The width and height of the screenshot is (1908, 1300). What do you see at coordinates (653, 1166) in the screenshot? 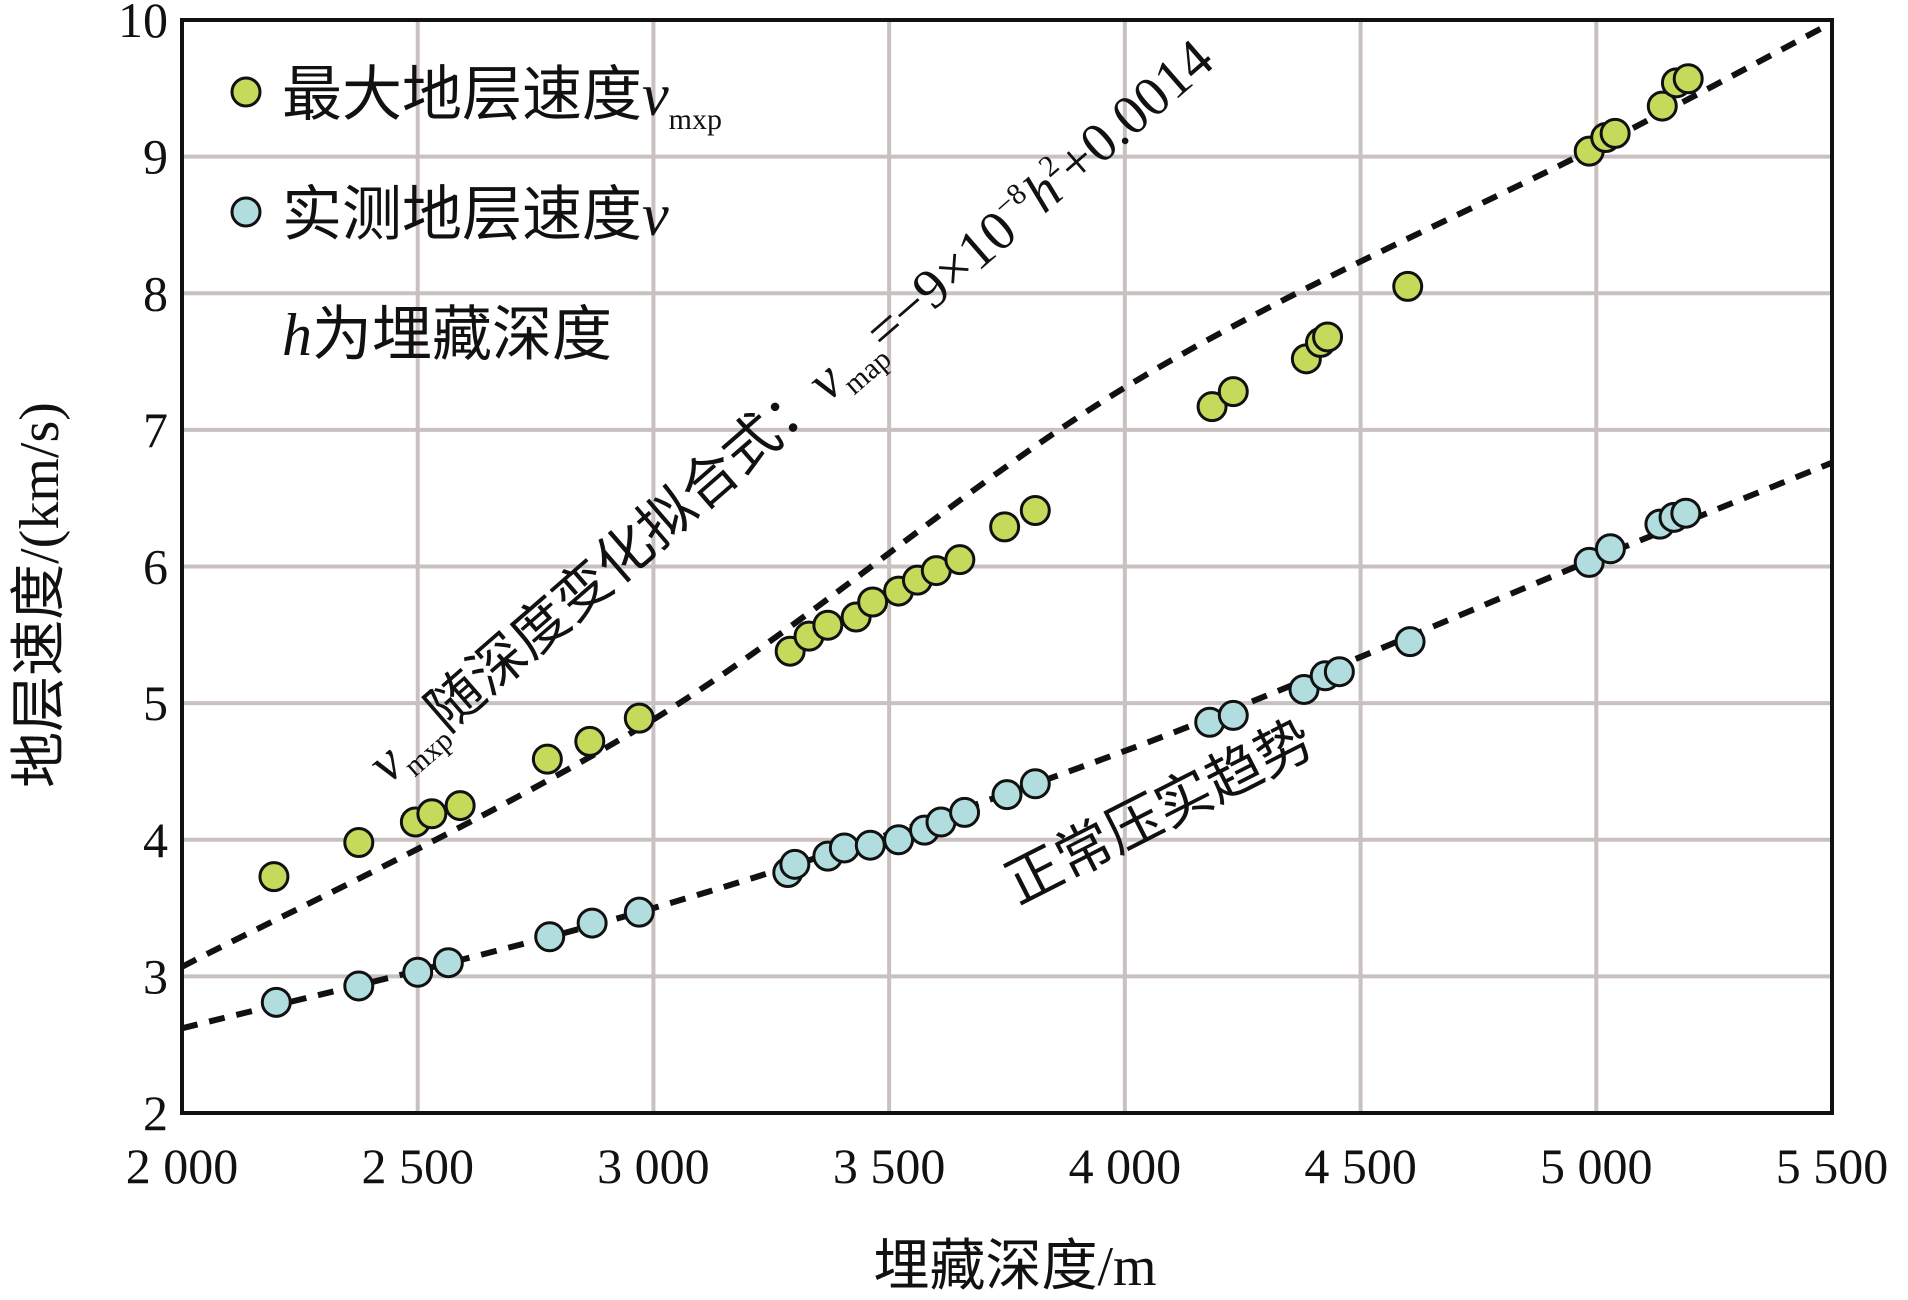
I see `x-tick-label: 3 000` at bounding box center [653, 1166].